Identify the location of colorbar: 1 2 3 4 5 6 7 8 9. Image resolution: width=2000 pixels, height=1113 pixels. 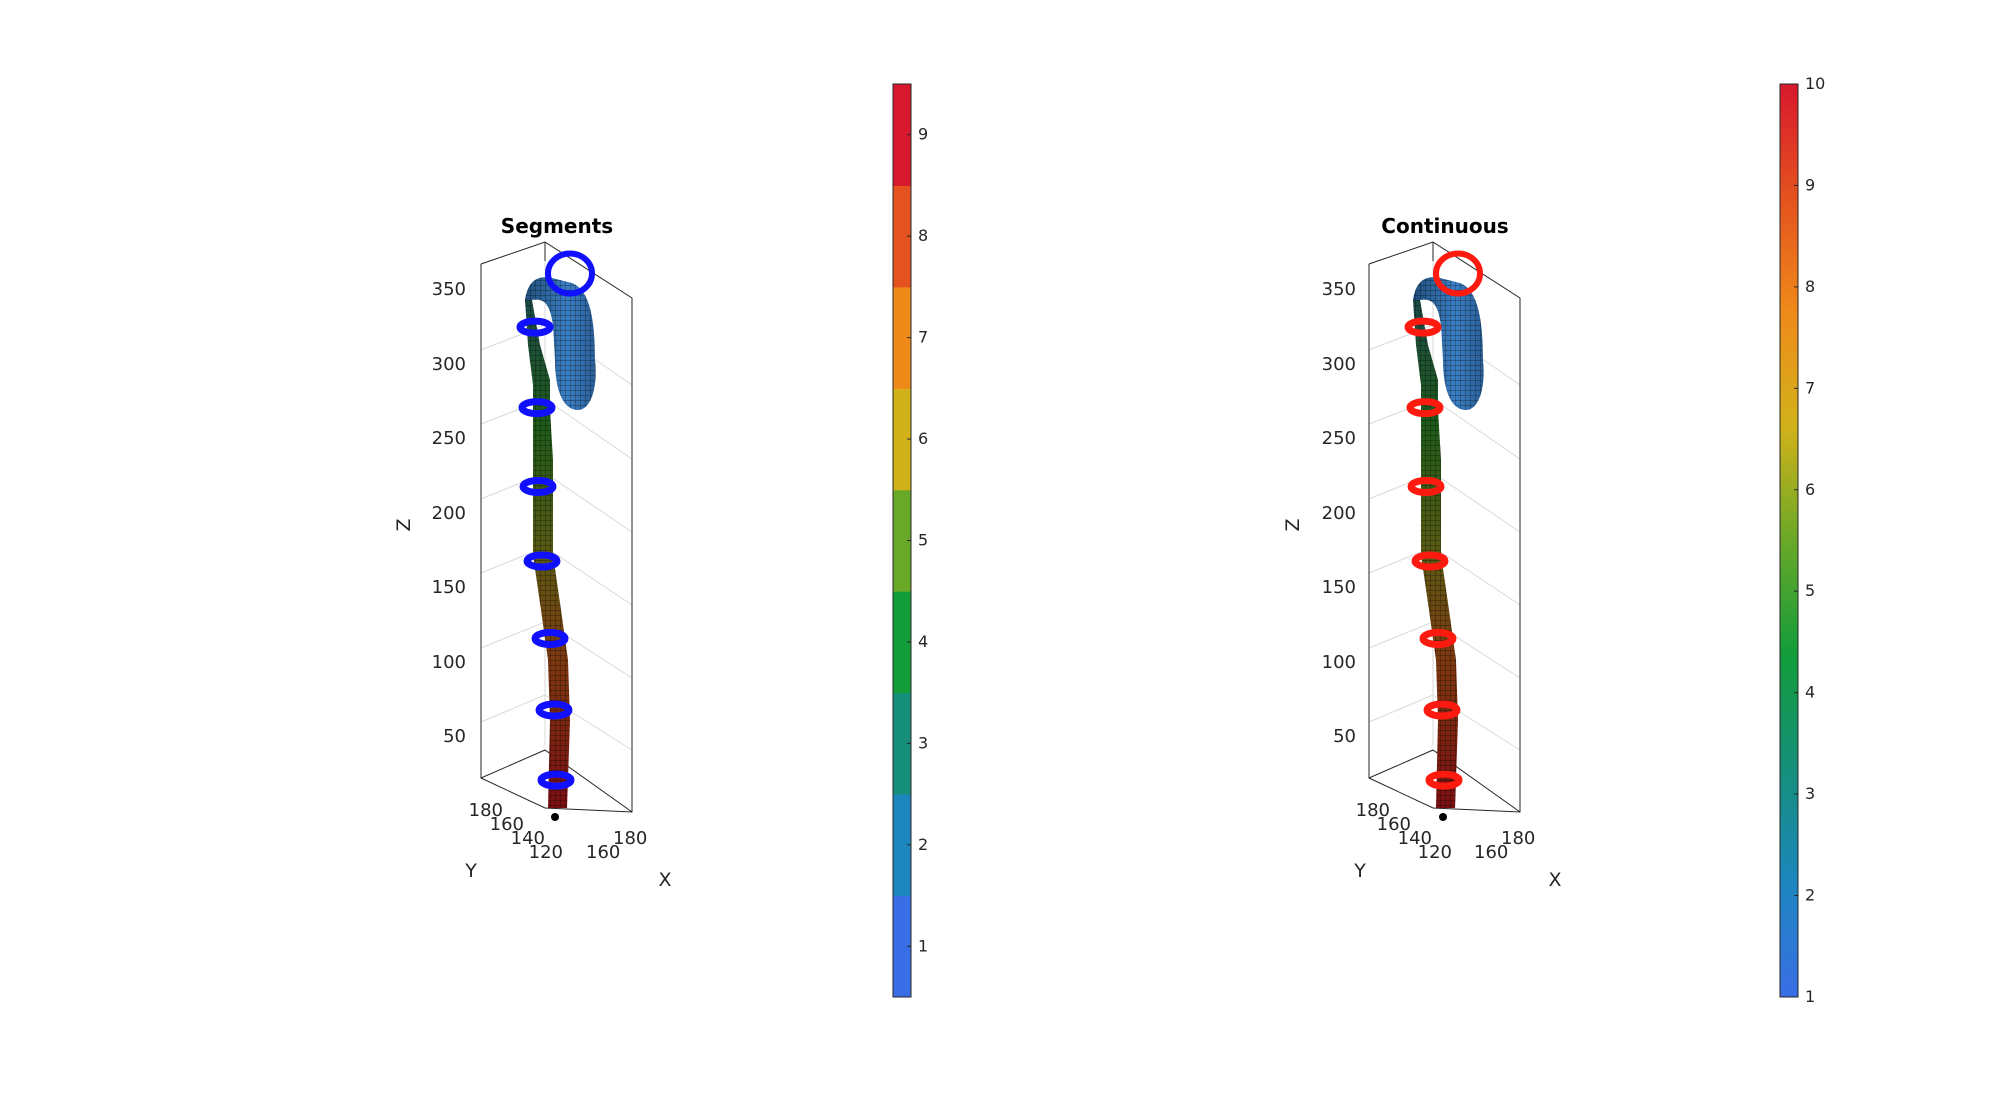
(910, 540).